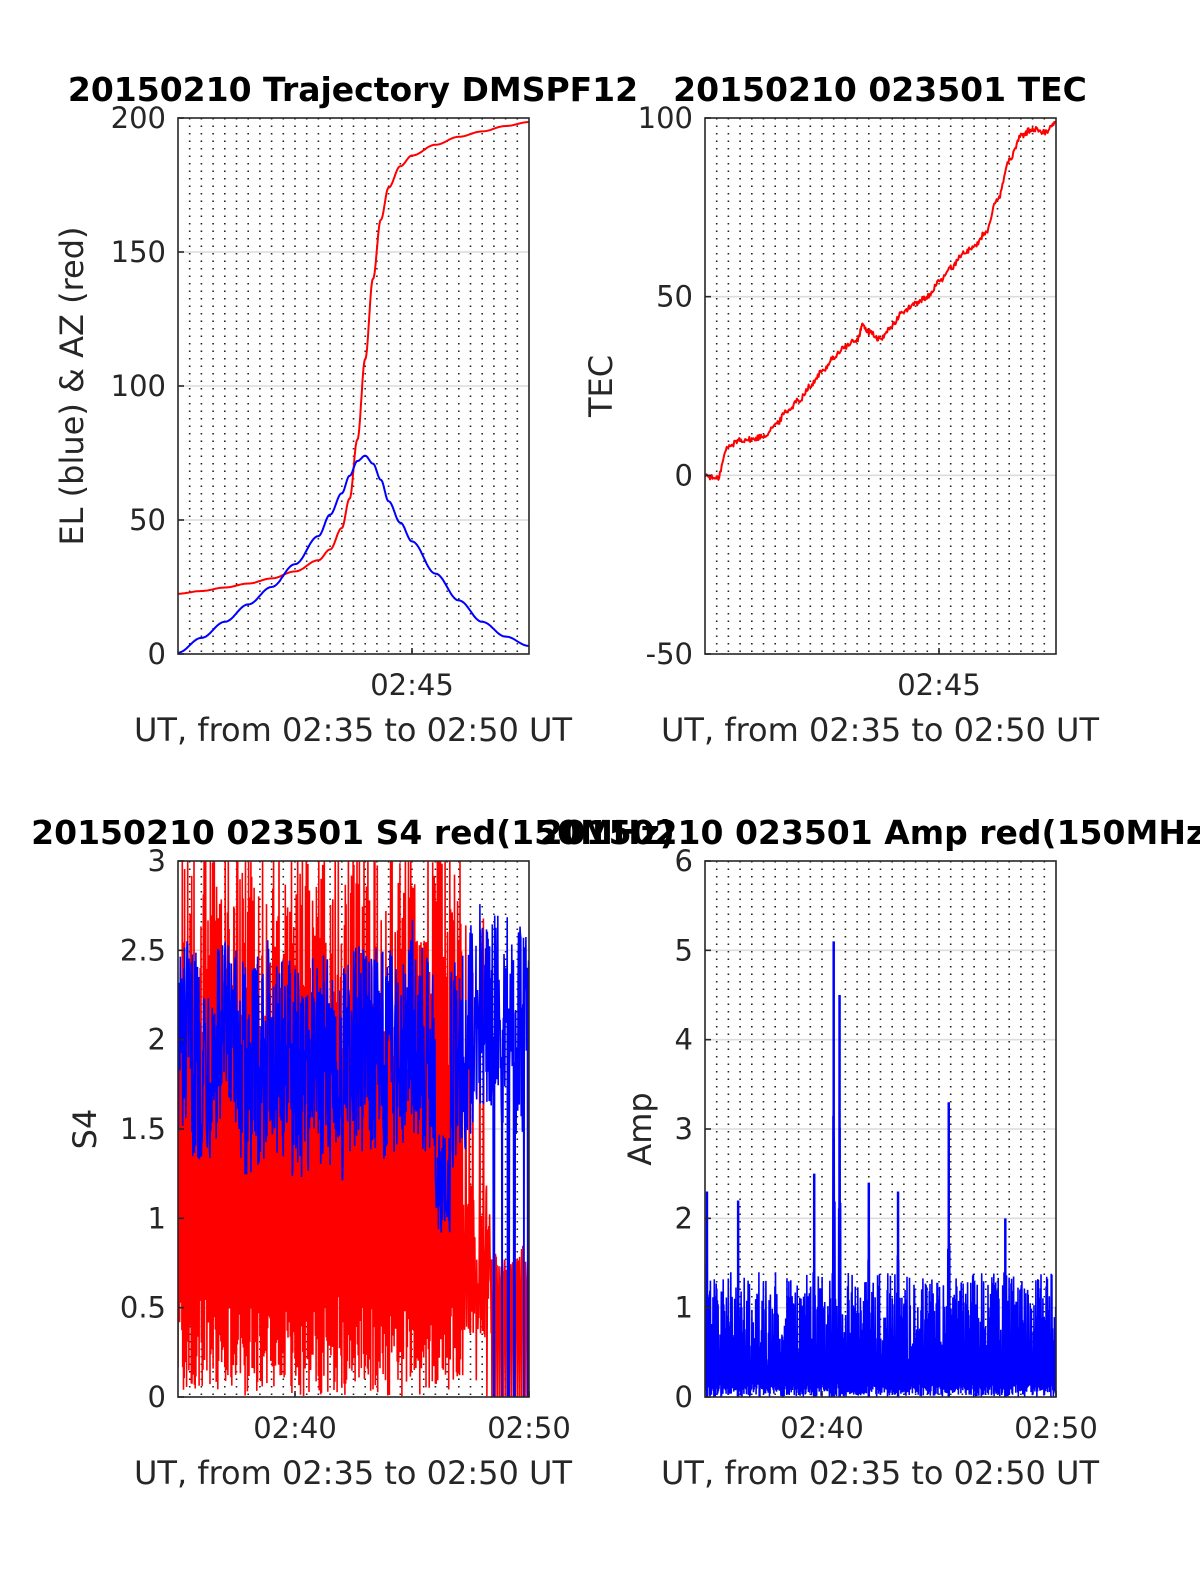 The width and height of the screenshot is (1200, 1575). Describe the element at coordinates (674, 386) in the screenshot. I see `tec-yticks: -50 0 50 100` at that location.